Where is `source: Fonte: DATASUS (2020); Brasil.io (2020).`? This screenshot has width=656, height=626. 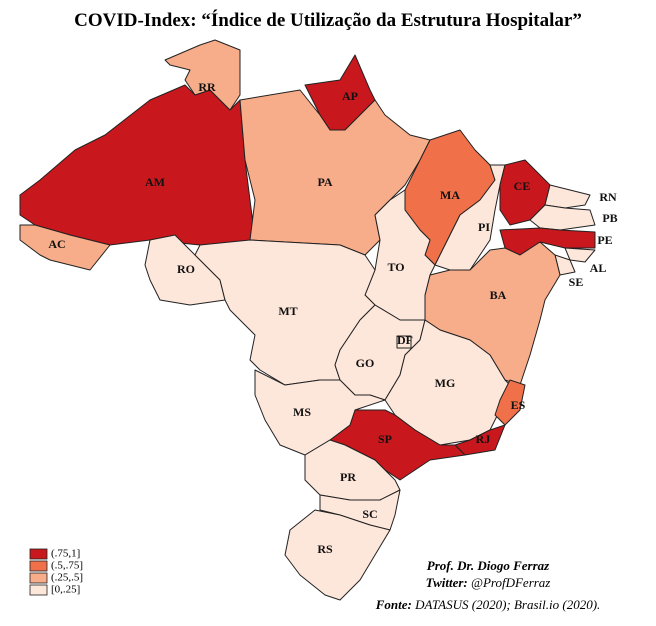 source: Fonte: DATASUS (2020); Brasil.io (2020). is located at coordinates (488, 604).